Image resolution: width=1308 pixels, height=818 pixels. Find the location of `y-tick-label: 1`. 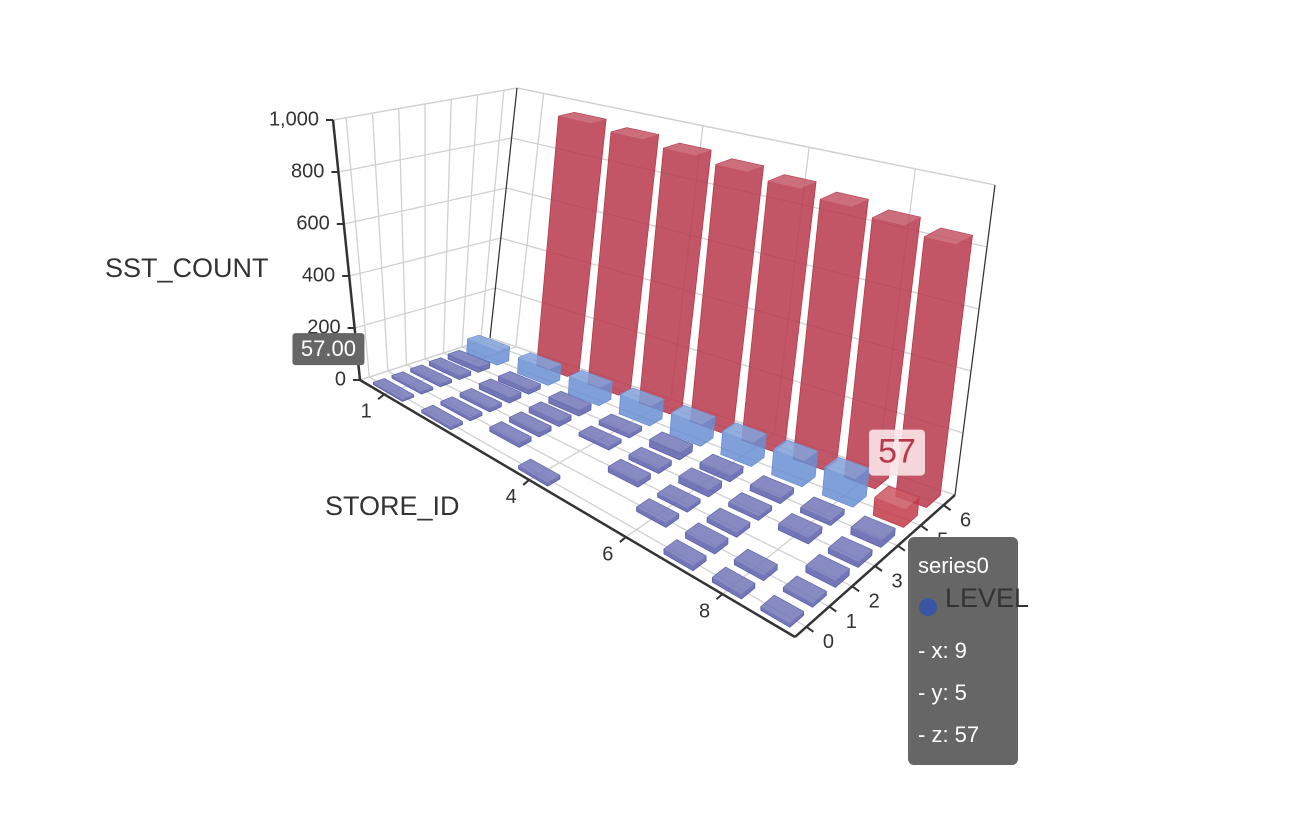

y-tick-label: 1 is located at coordinates (851, 622).